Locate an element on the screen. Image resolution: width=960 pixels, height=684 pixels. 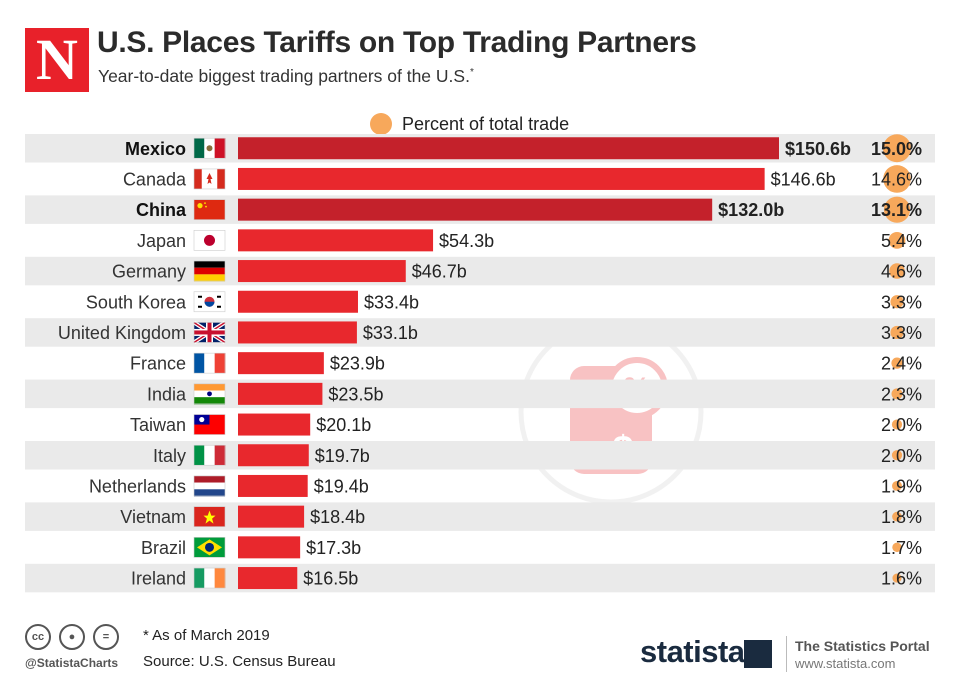
category-label: Mexico is located at coordinates (155, 149).